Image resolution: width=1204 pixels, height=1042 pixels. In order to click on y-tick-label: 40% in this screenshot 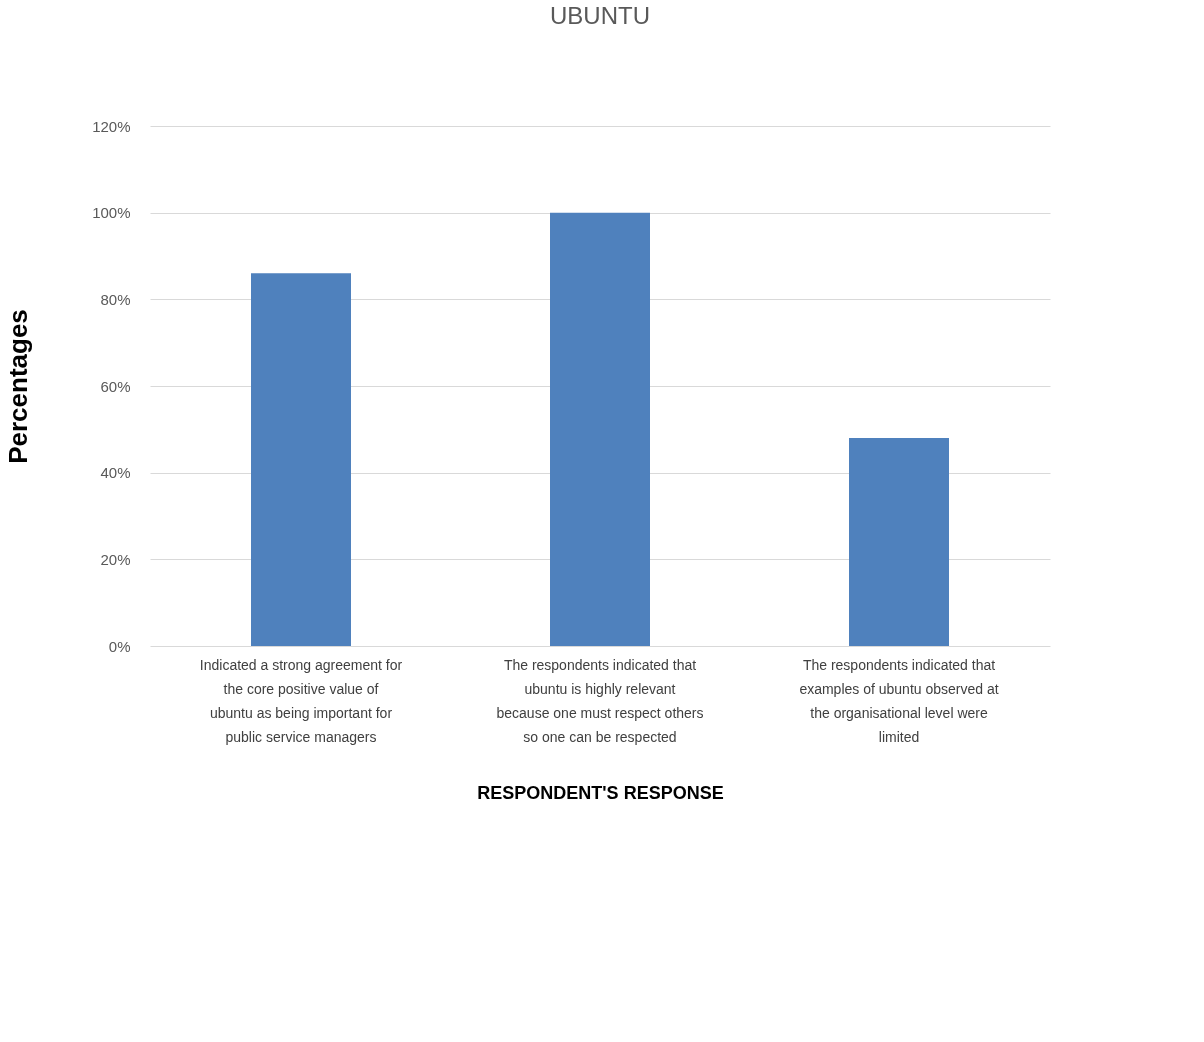, I will do `click(115, 473)`.